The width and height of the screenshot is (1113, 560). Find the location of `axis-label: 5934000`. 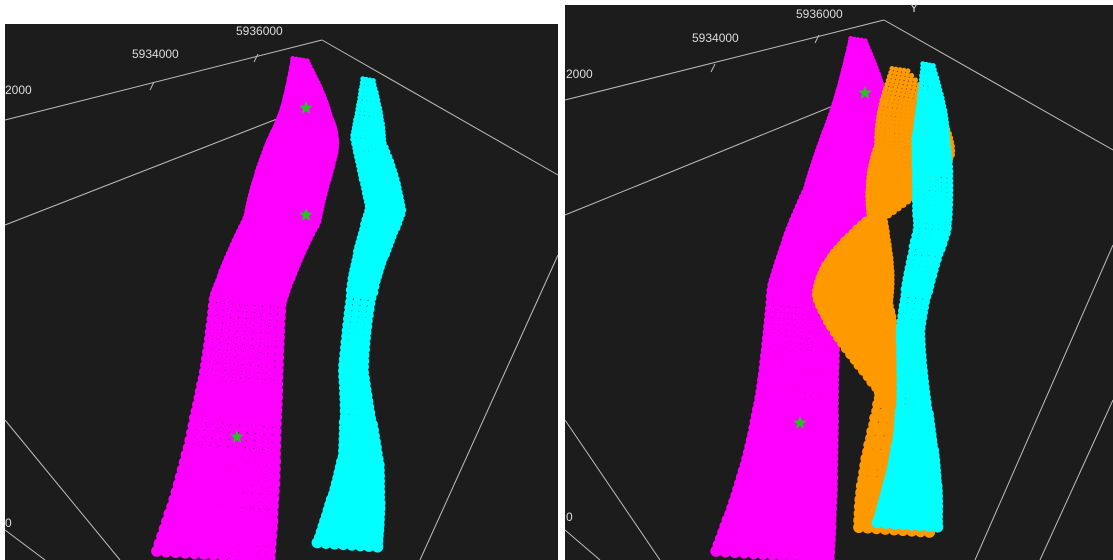

axis-label: 5934000 is located at coordinates (715, 38).